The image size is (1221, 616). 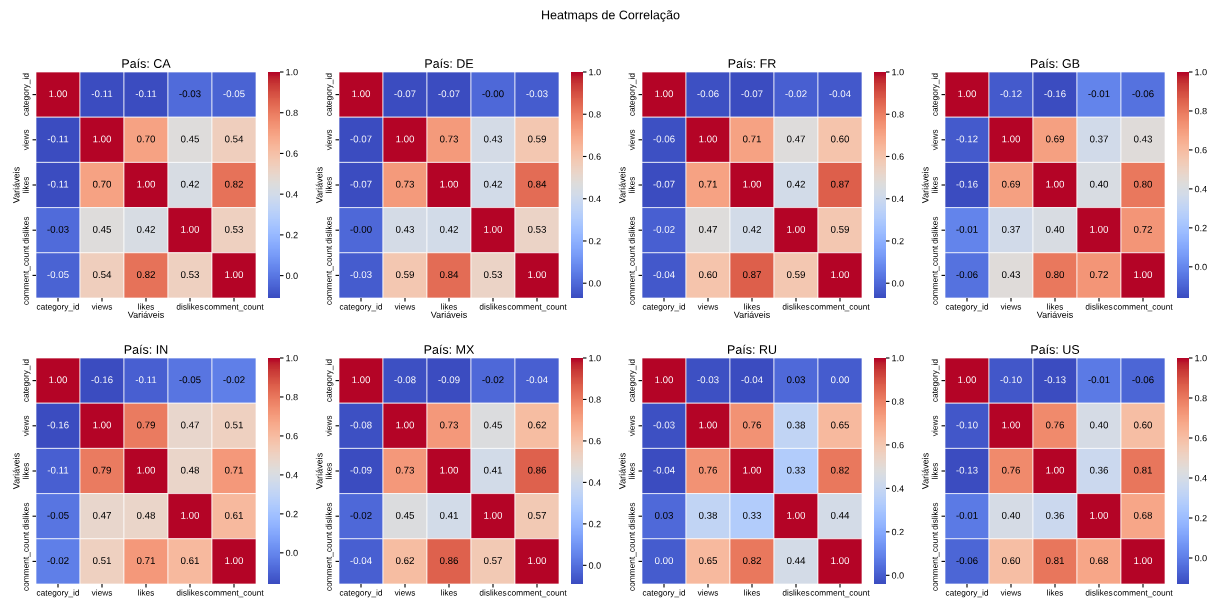 What do you see at coordinates (751, 275) in the screenshot?
I see `data-label: 0.87` at bounding box center [751, 275].